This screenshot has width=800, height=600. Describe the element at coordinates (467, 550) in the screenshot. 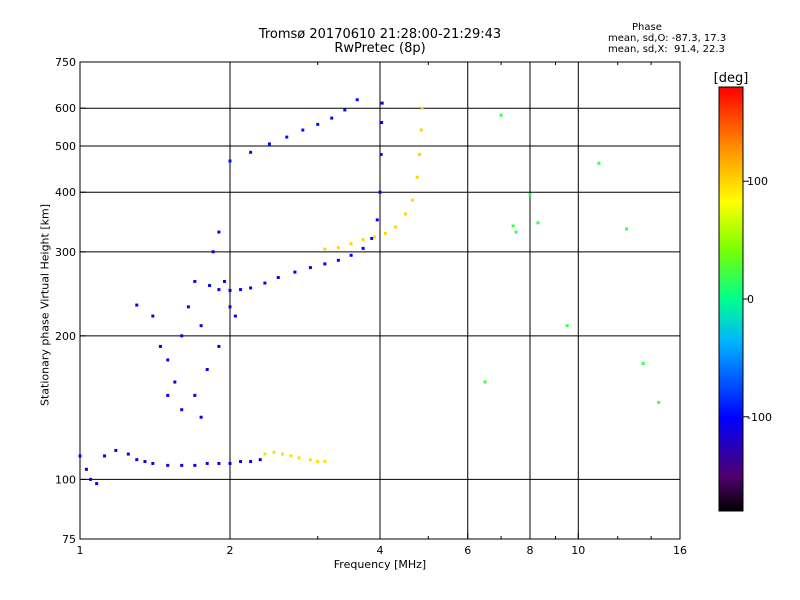

I see `x-tick-label: 6` at that location.